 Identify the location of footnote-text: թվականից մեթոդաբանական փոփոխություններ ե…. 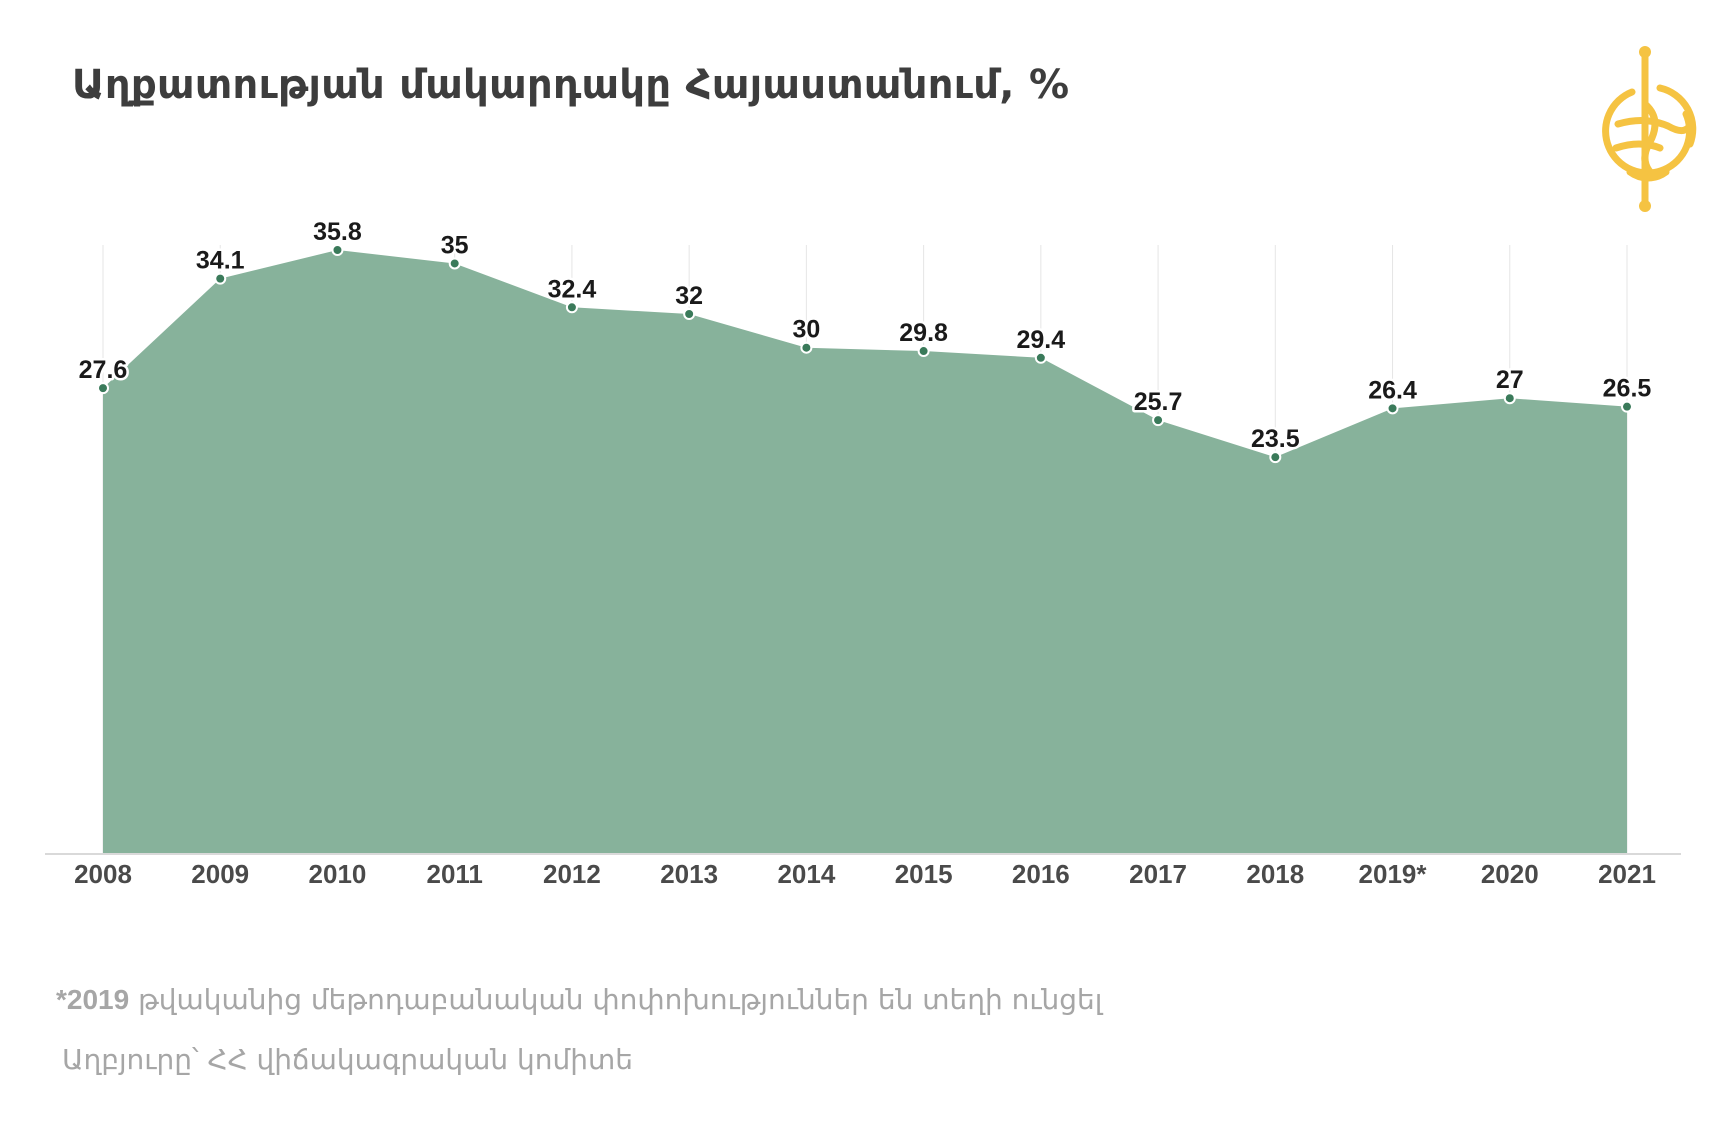
(616, 999).